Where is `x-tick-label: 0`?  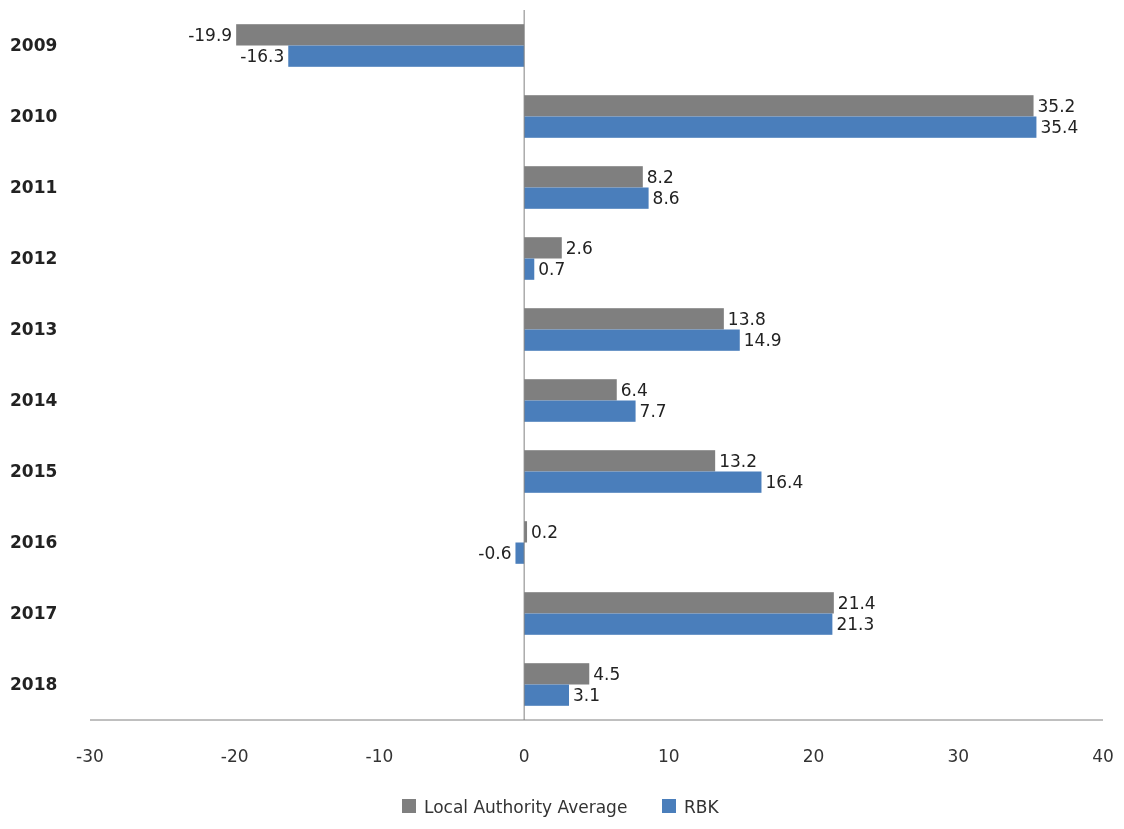 x-tick-label: 0 is located at coordinates (524, 756).